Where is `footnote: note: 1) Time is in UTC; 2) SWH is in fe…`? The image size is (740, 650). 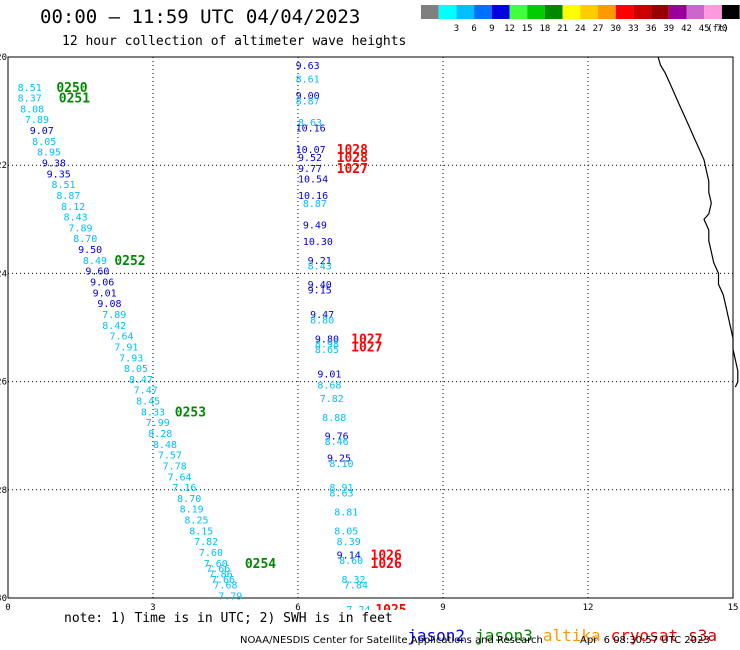
footnote: note: 1) Time is in UTC; 2) SWH is in fe… is located at coordinates (228, 618).